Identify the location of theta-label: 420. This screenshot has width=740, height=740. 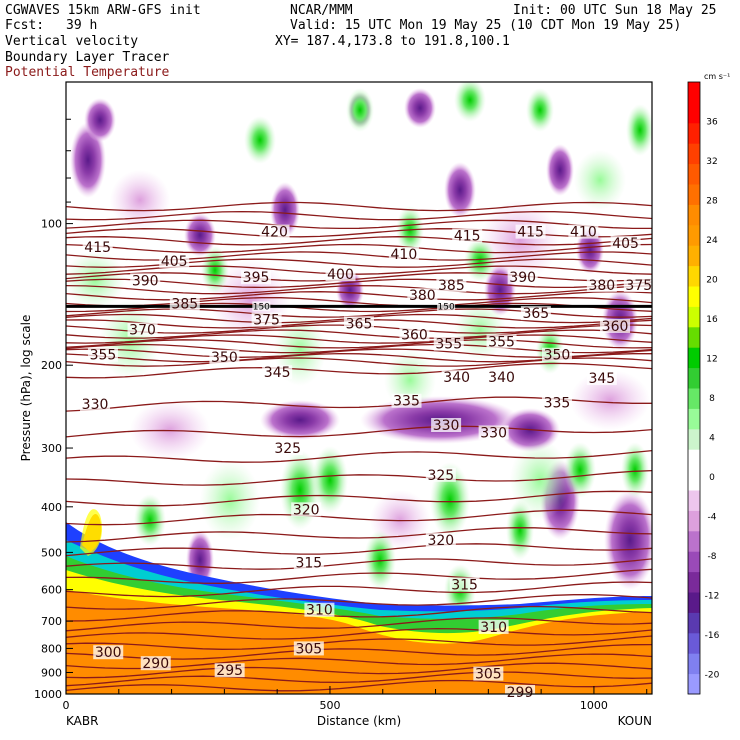
(274, 233).